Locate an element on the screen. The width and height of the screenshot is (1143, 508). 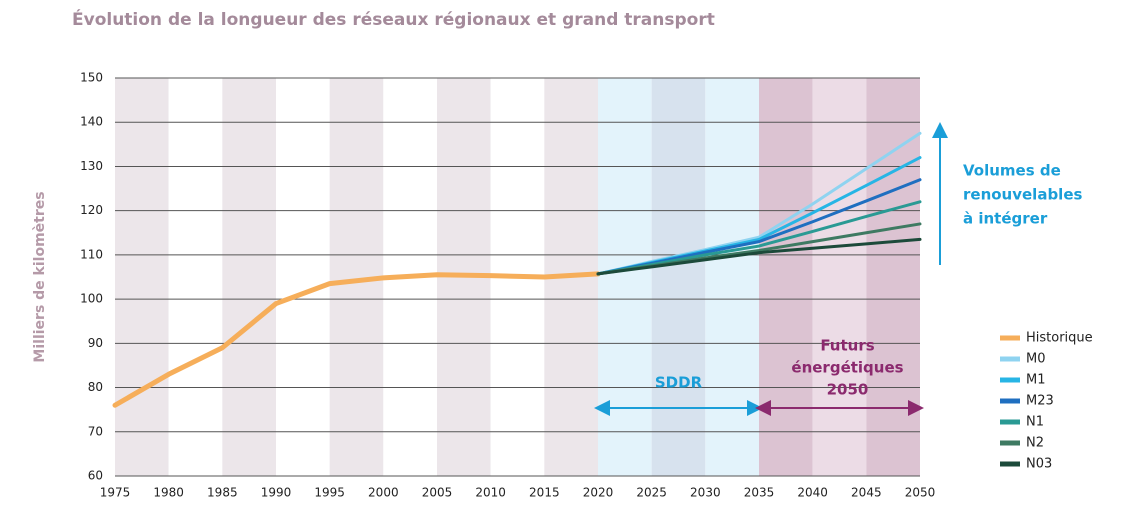
y-tick-label: 150 is located at coordinates (91, 78).